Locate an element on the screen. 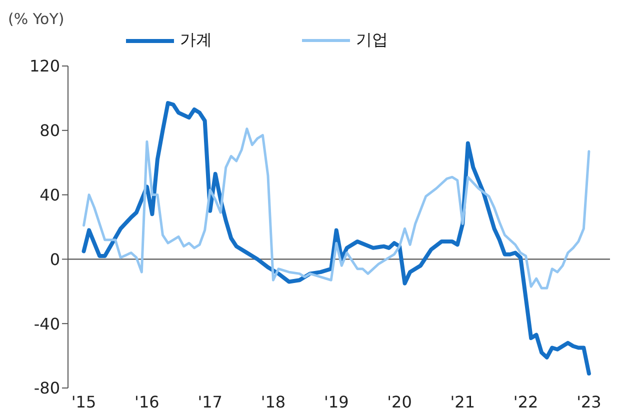 The height and width of the screenshot is (420, 622). legend-label: 기업 is located at coordinates (372, 40).